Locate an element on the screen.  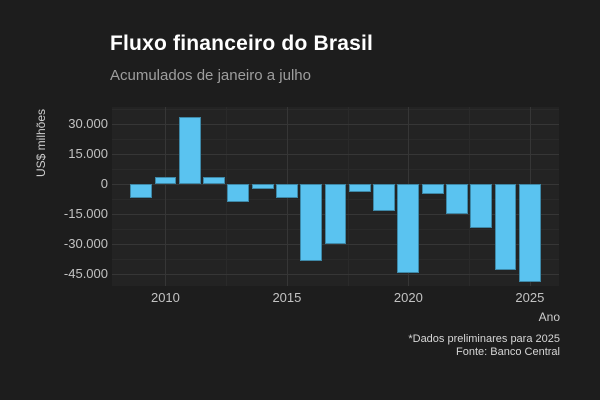
bar-2017 is located at coordinates (335, 214).